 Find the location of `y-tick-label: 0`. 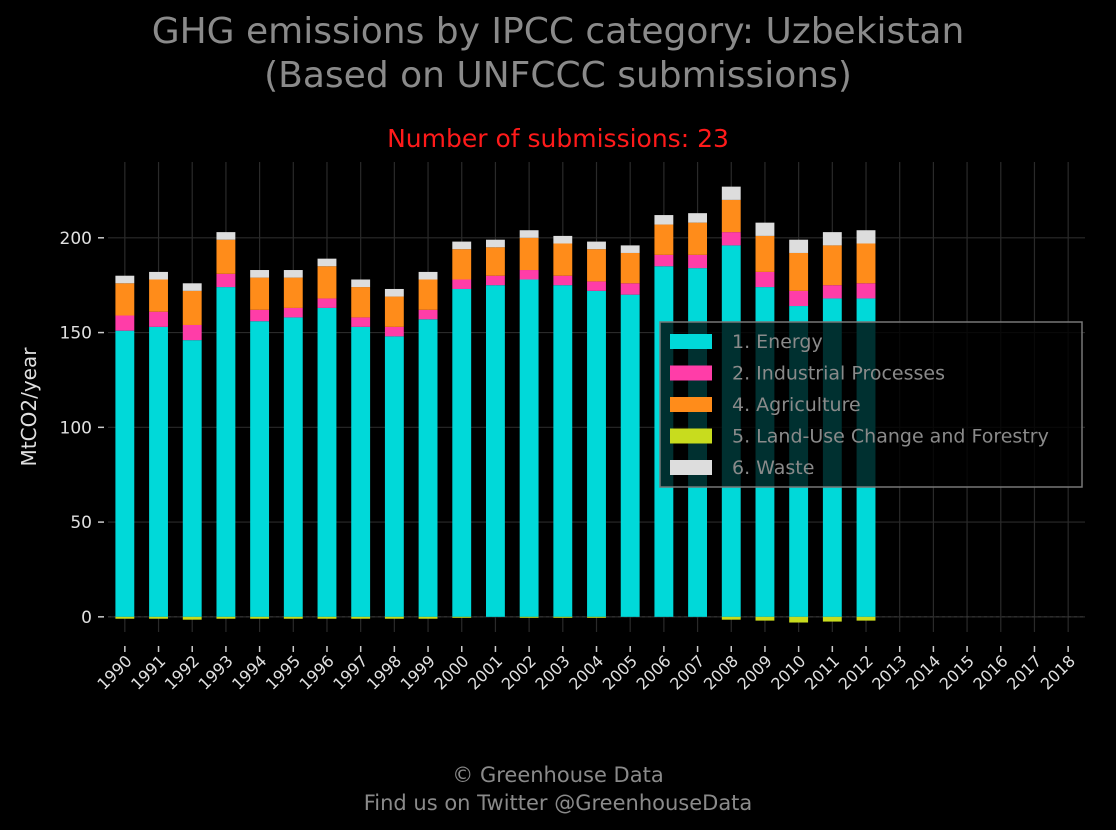

y-tick-label: 0 is located at coordinates (86, 618).